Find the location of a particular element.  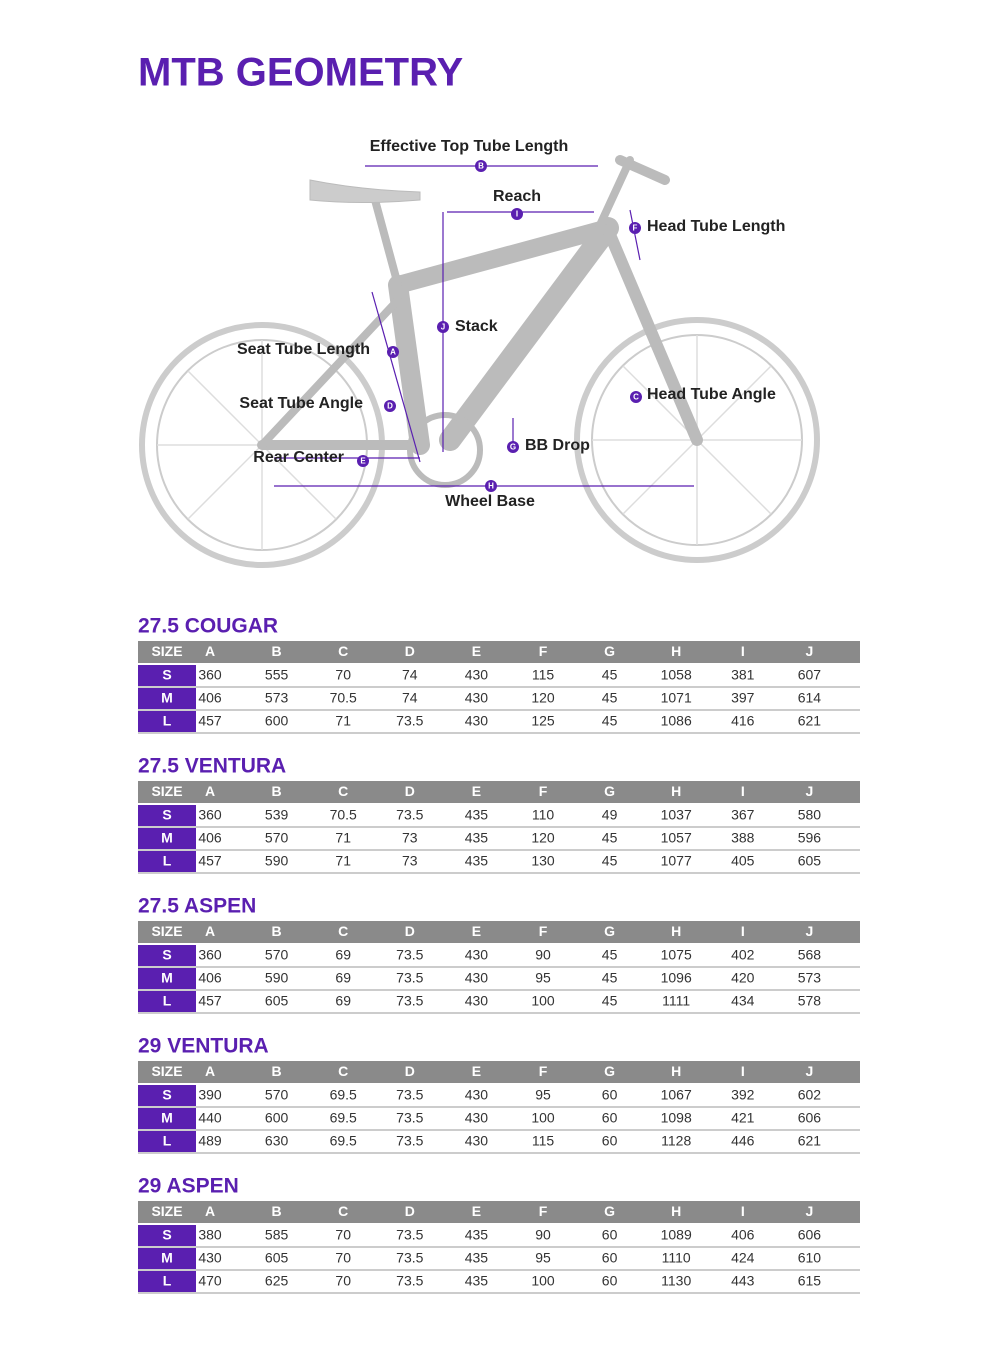

value-cell: 1098 is located at coordinates (676, 1118).